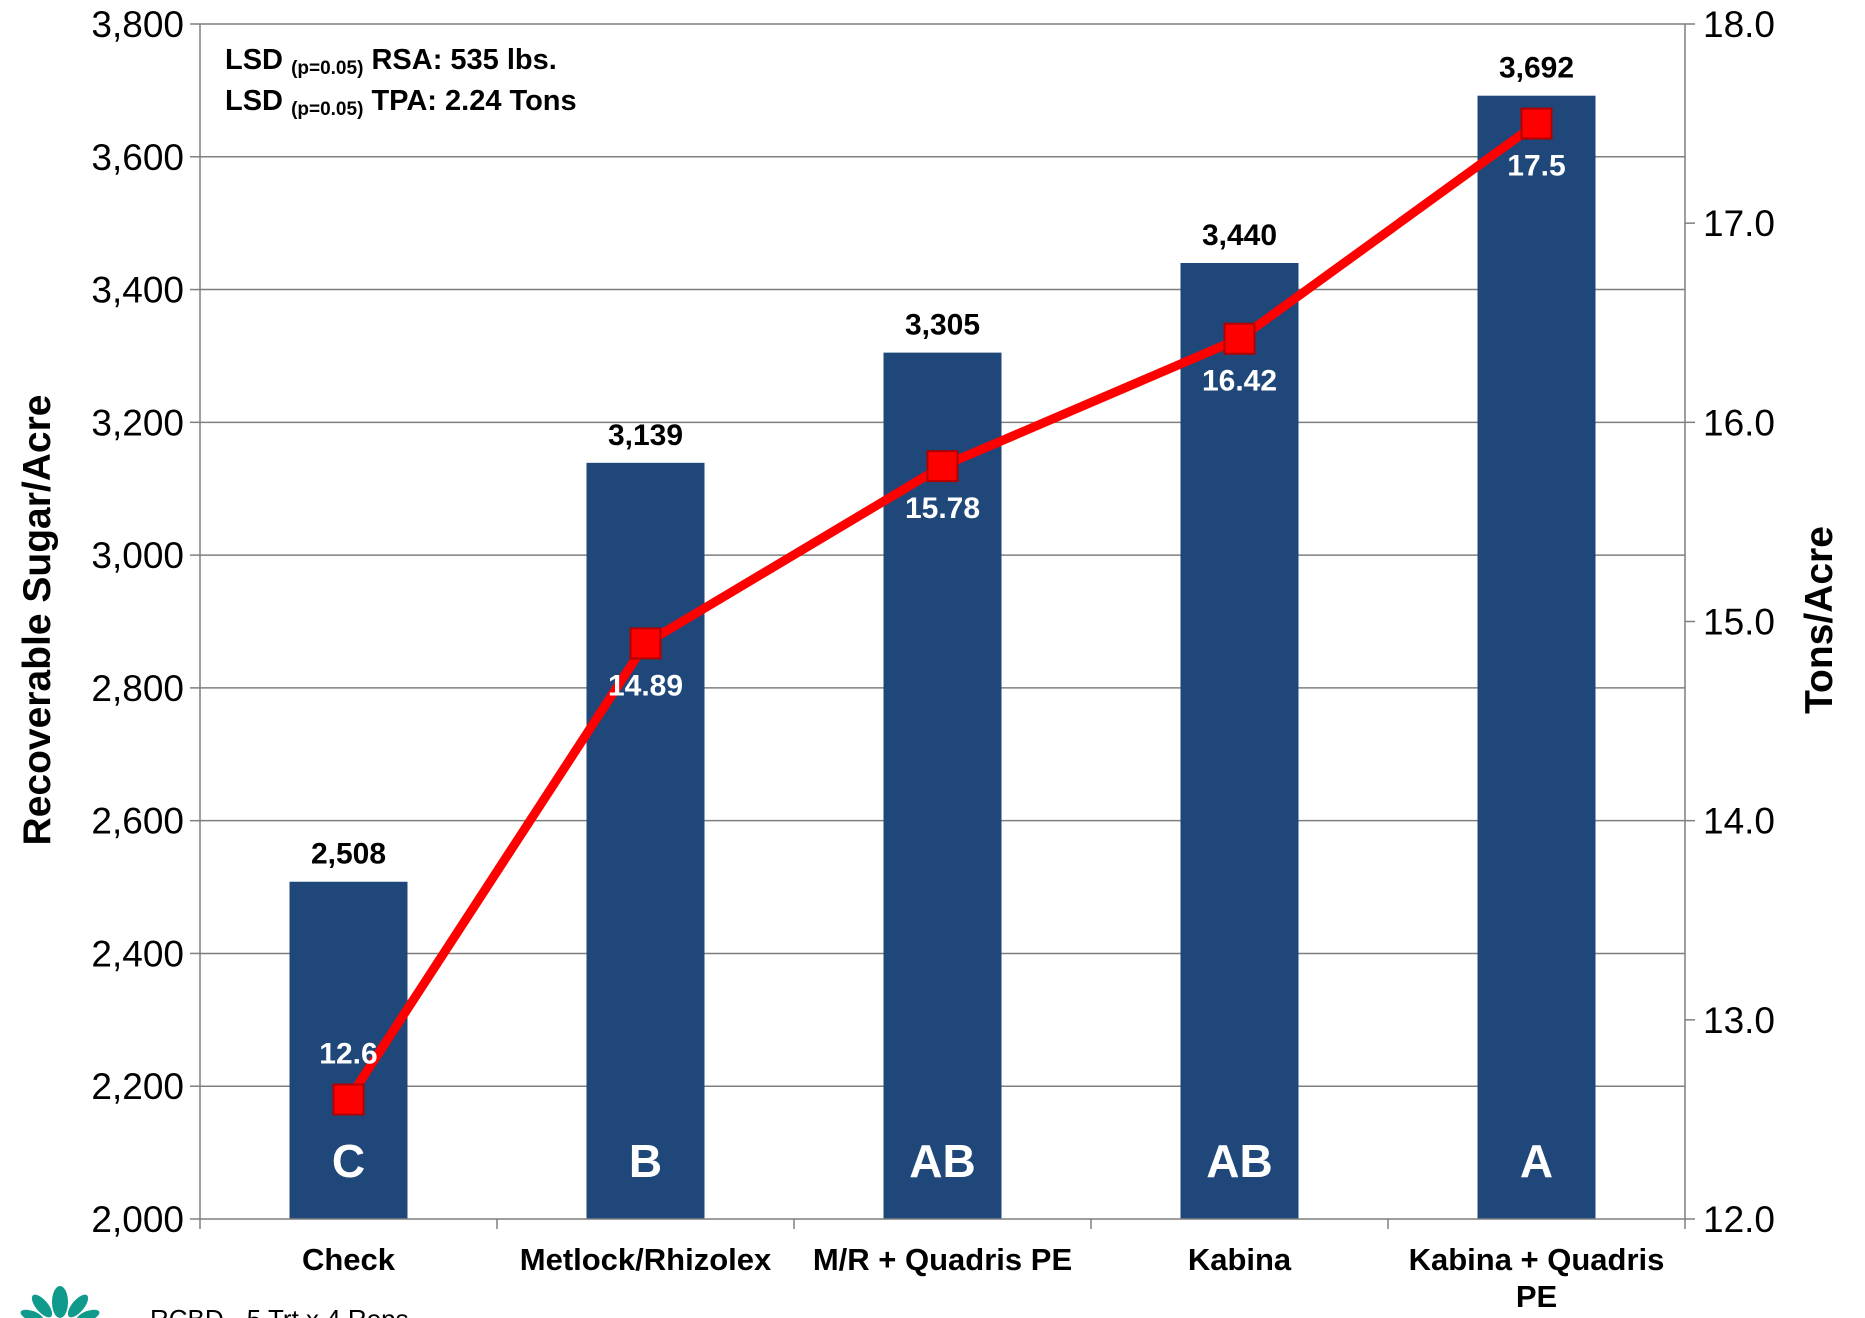 The height and width of the screenshot is (1318, 1865). I want to click on significance-letter: C, so click(348, 1161).